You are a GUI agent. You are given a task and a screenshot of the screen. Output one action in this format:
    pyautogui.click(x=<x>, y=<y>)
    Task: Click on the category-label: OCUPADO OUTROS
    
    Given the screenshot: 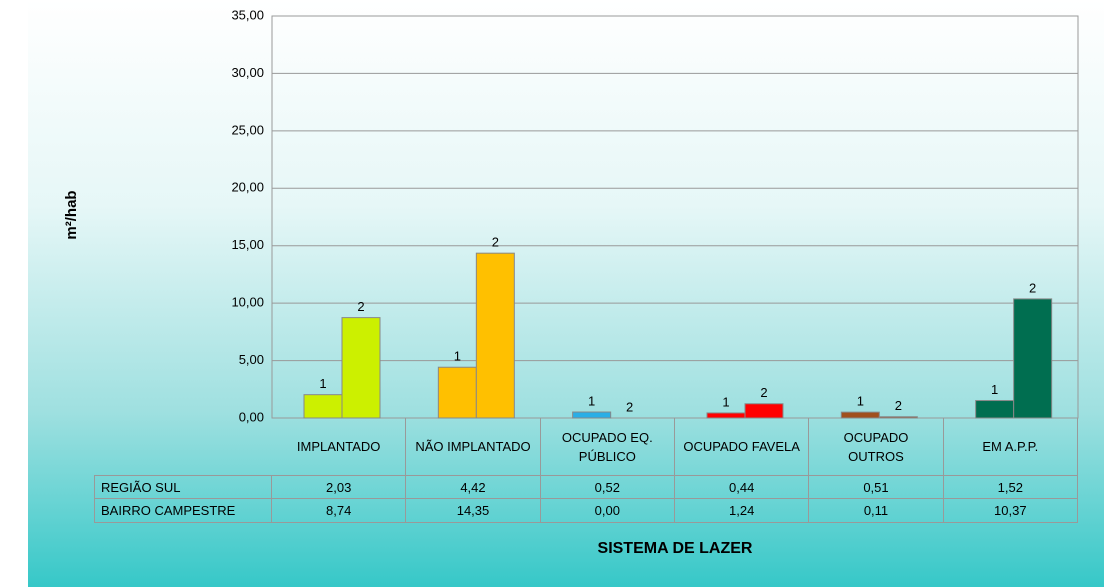 What is the action you would take?
    pyautogui.click(x=876, y=446)
    